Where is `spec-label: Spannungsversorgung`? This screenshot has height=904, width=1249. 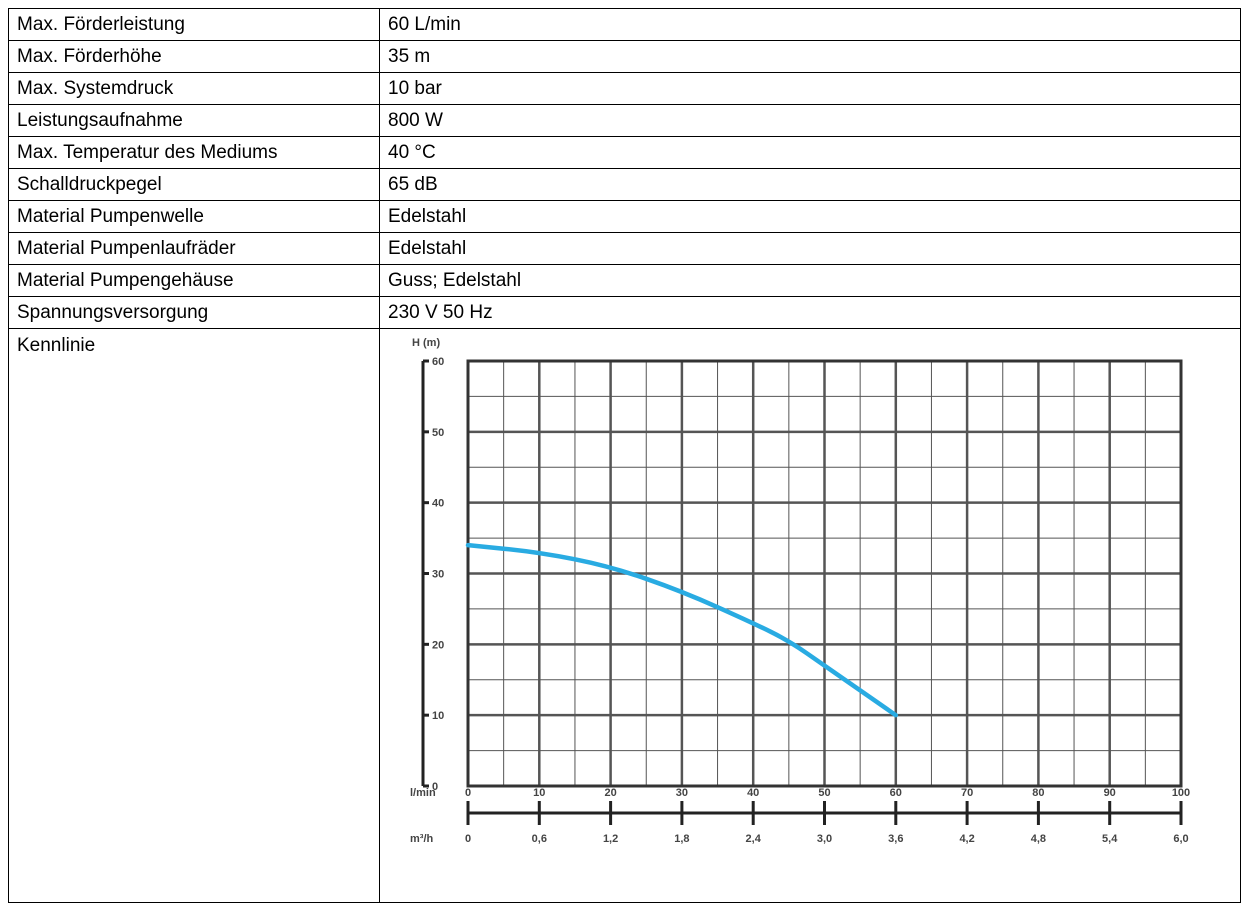
spec-label: Spannungsversorgung is located at coordinates (194, 312).